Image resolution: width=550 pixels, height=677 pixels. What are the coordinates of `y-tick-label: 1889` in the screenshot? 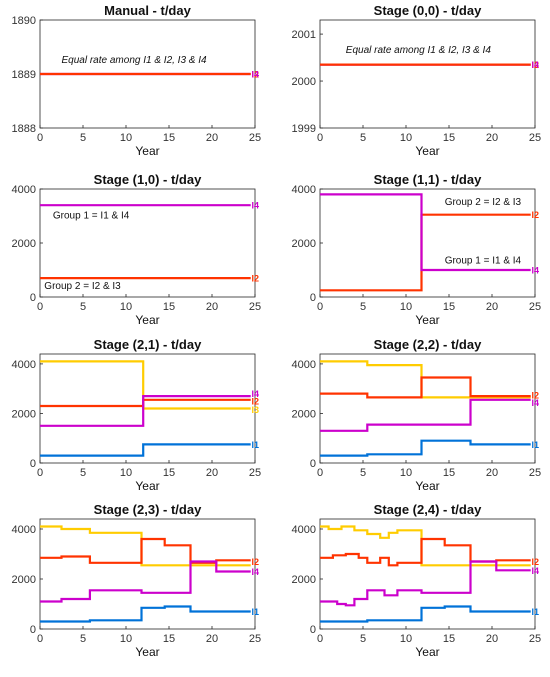 It's located at (24, 75).